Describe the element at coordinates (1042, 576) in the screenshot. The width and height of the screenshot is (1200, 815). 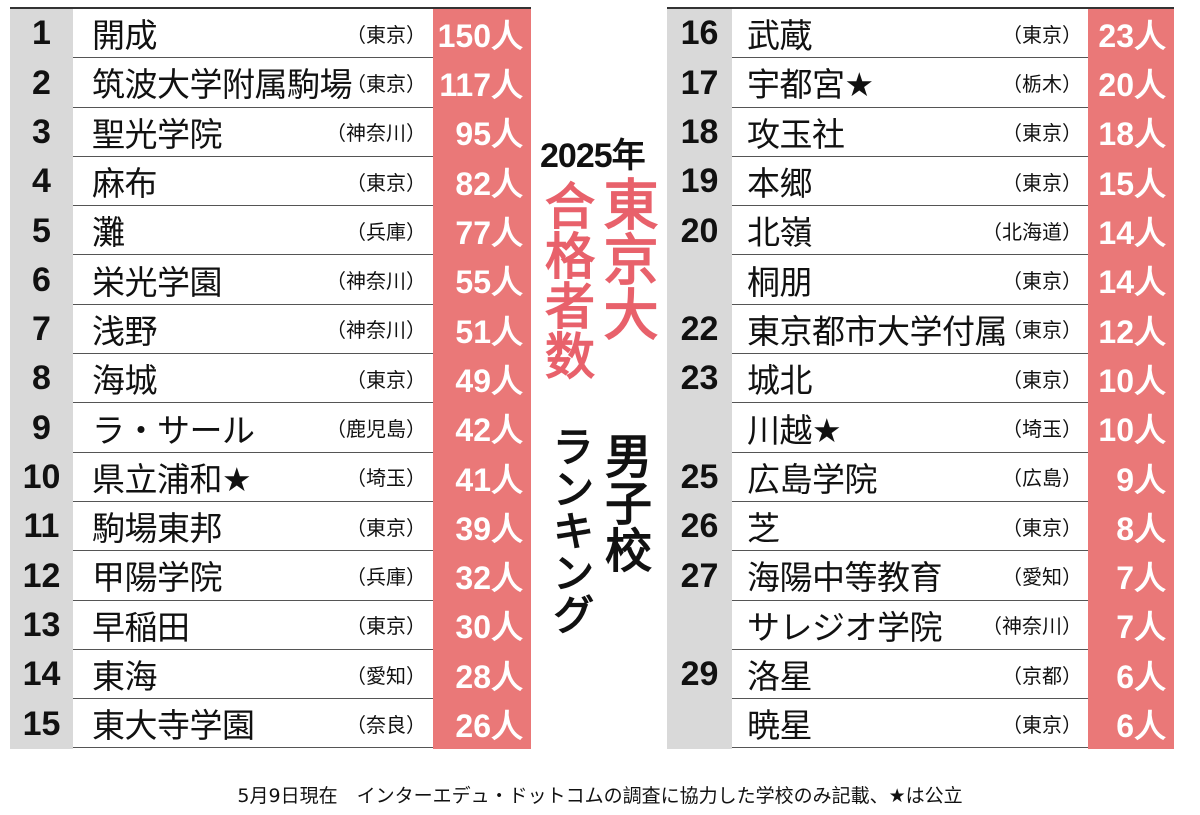
I see `prefecture: （愛知）` at that location.